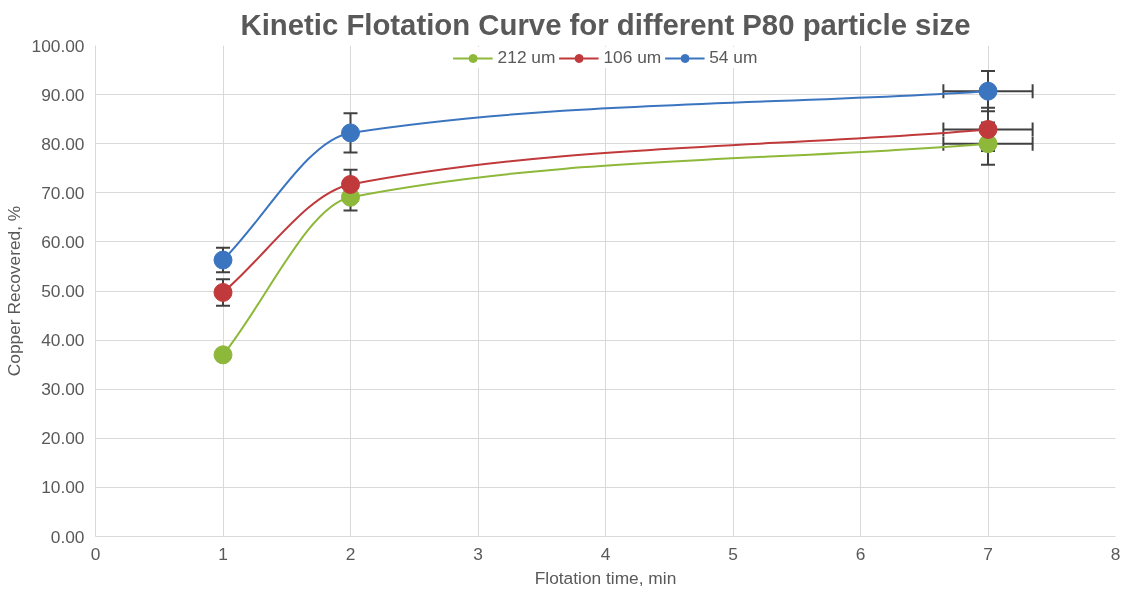  What do you see at coordinates (63, 438) in the screenshot?
I see `y-tick-label: 20.00` at bounding box center [63, 438].